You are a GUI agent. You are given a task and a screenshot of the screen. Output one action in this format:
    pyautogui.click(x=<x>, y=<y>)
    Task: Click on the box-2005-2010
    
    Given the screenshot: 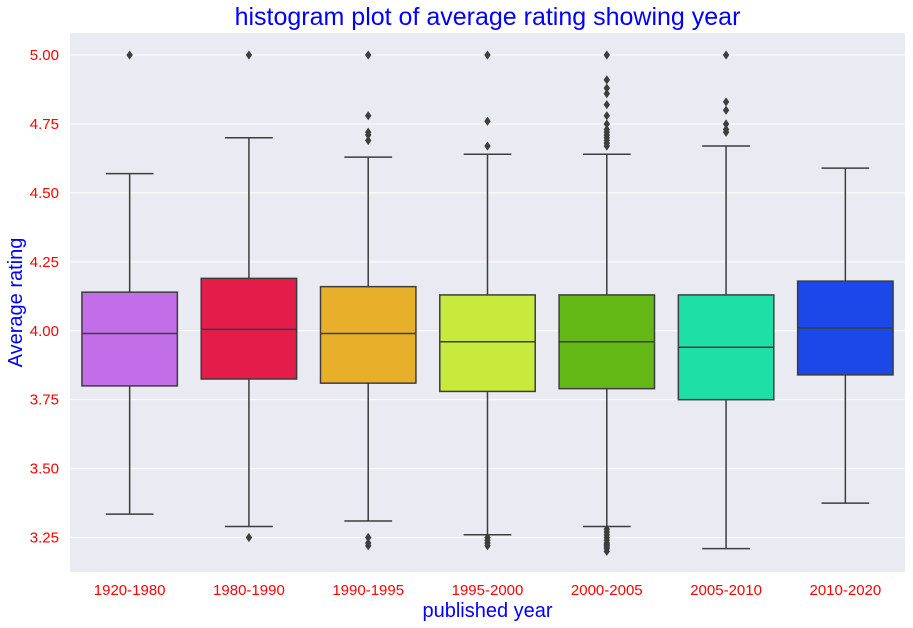 What is the action you would take?
    pyautogui.click(x=726, y=300)
    